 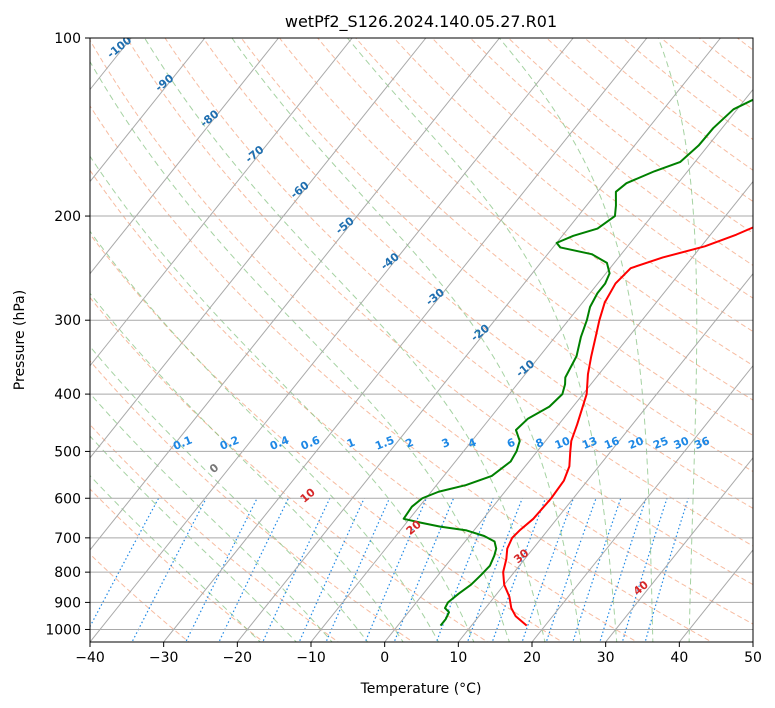 What do you see at coordinates (63, 630) in the screenshot?
I see `y-tick-label: 1000` at bounding box center [63, 630].